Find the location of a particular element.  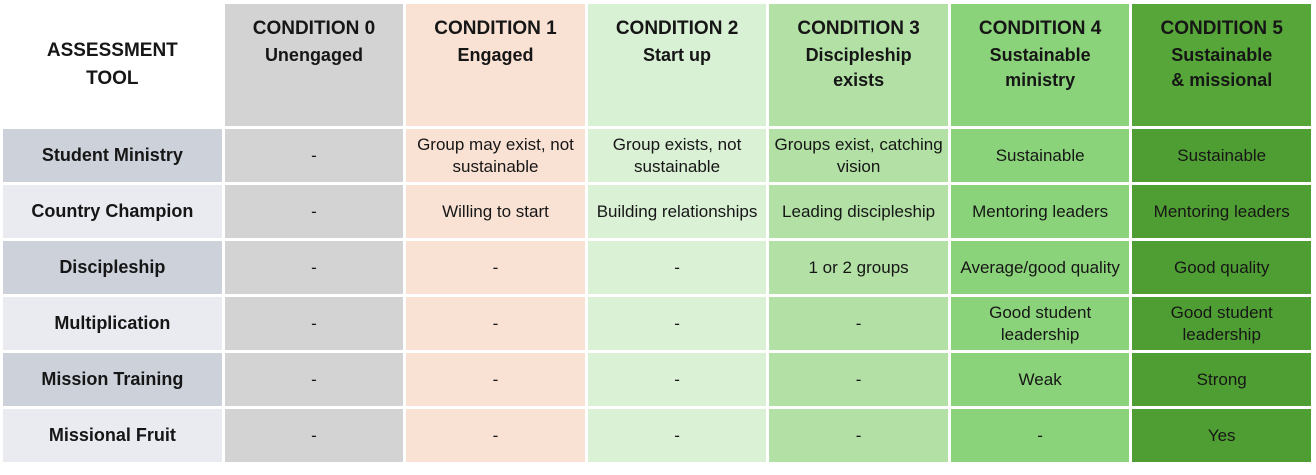

cell-mission-training-condition-4: Weak is located at coordinates (1040, 379).